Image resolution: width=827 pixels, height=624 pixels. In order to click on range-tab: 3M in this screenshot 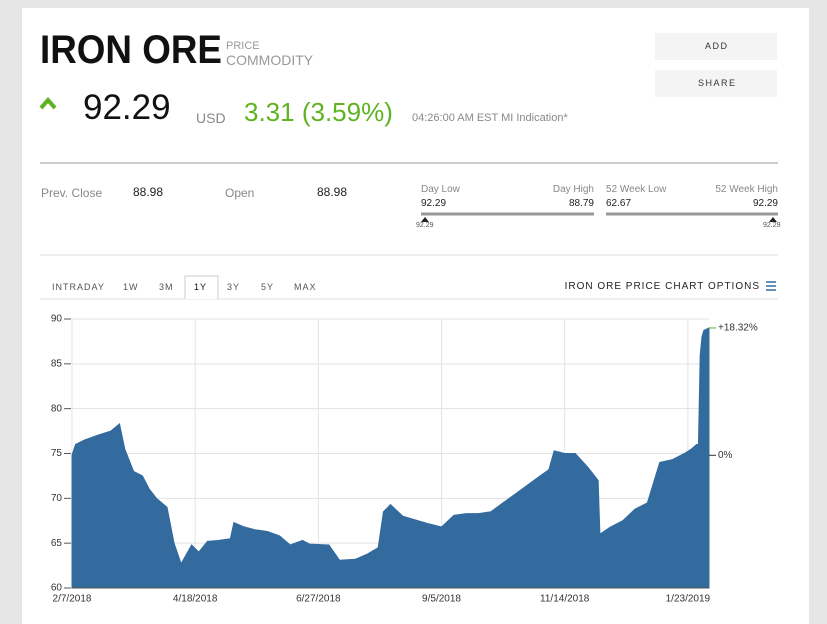, I will do `click(166, 287)`.